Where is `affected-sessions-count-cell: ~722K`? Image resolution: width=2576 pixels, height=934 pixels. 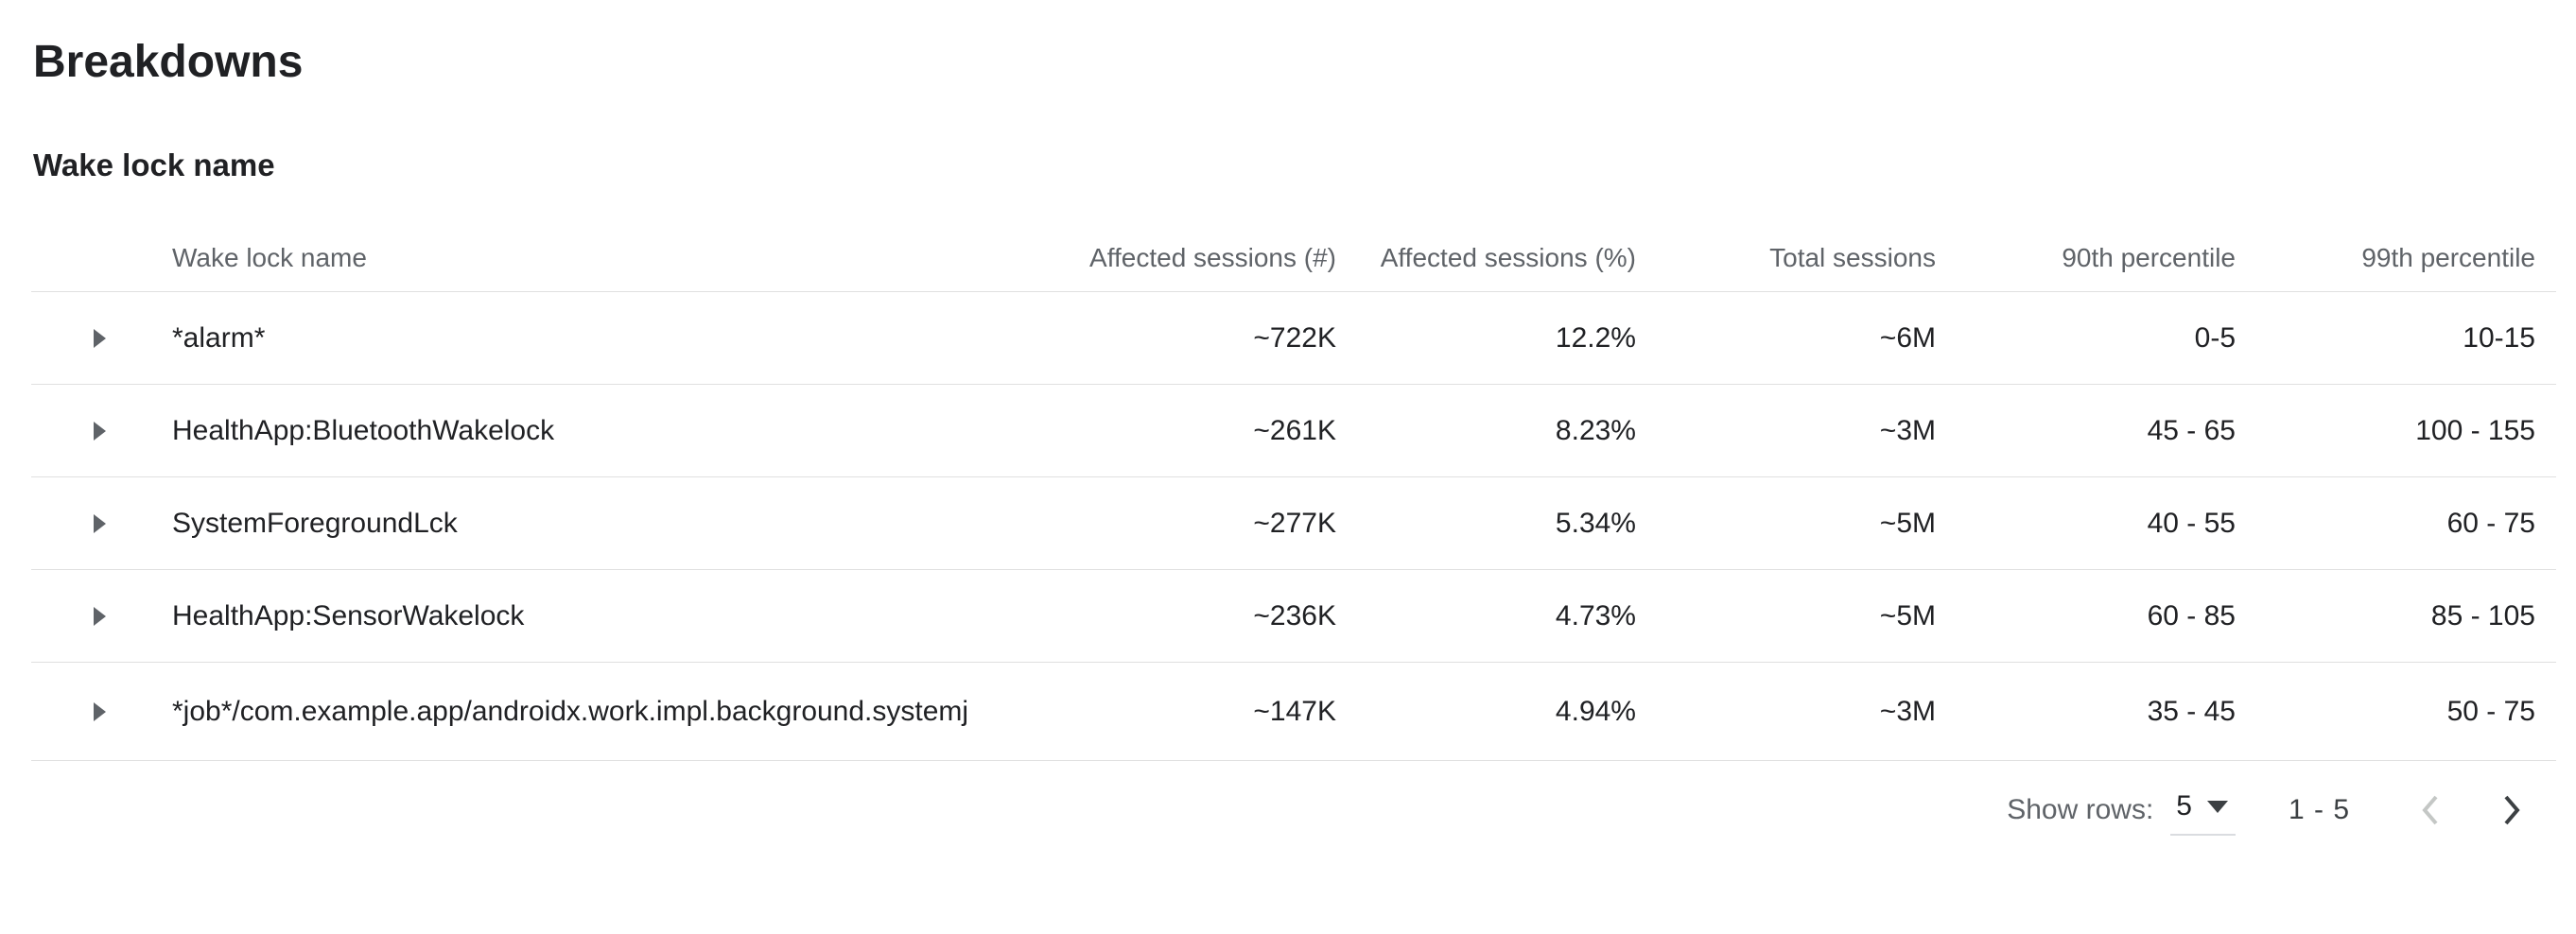
affected-sessions-count-cell: ~722K is located at coordinates (1207, 338).